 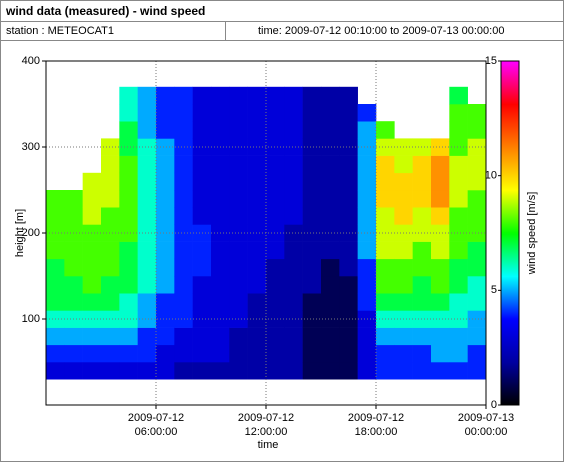 What do you see at coordinates (491, 176) in the screenshot?
I see `colorbar-tick-label: 10` at bounding box center [491, 176].